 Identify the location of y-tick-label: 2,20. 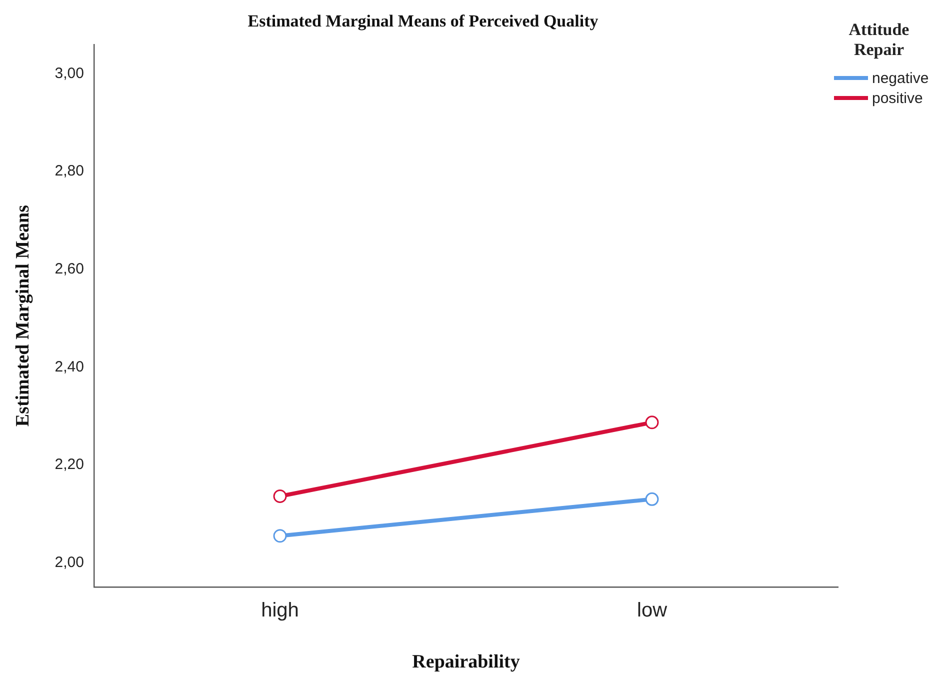
(69, 465).